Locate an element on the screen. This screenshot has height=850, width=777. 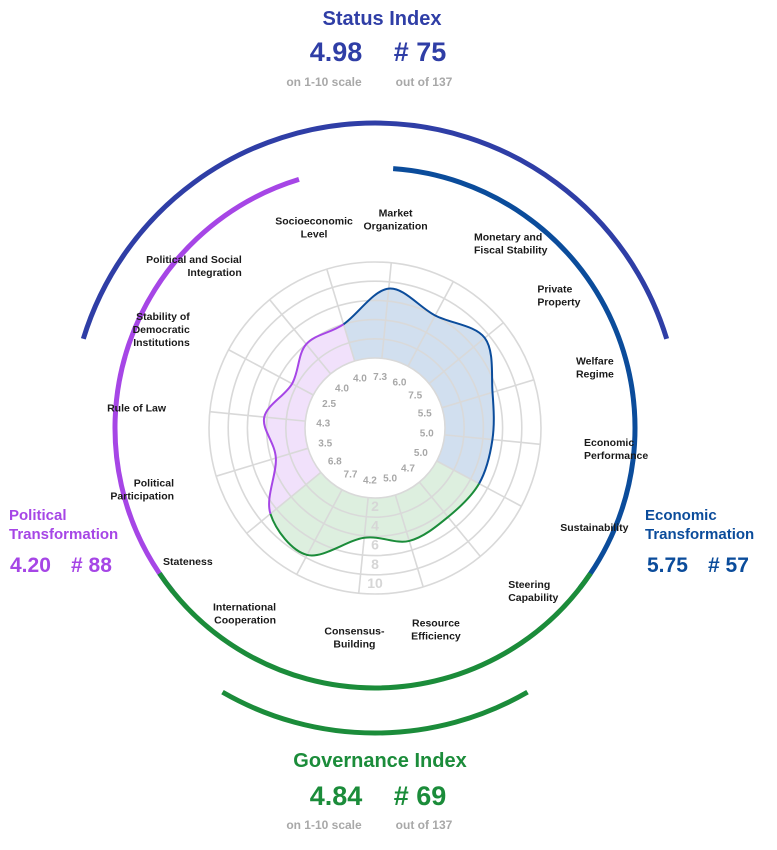
category-label-line: Regime is located at coordinates (595, 375).